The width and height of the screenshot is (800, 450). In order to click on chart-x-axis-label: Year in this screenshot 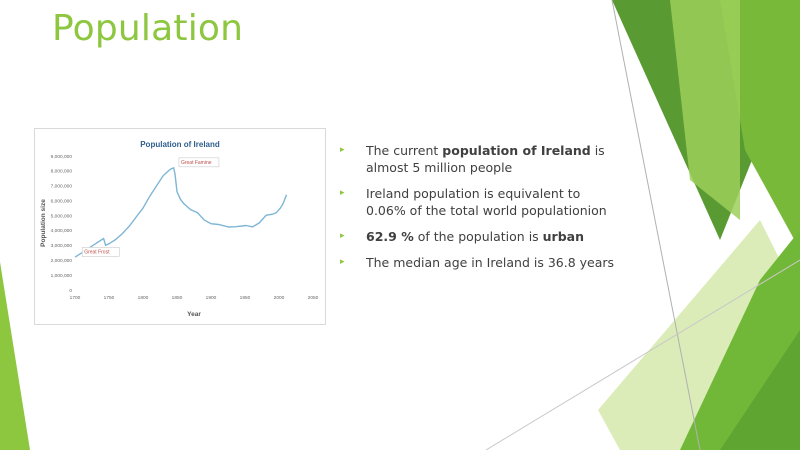, I will do `click(194, 314)`.